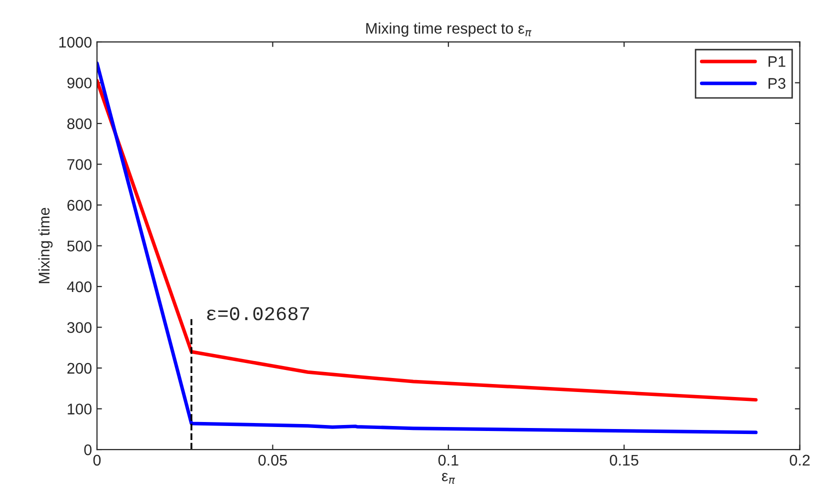 This screenshot has height=494, width=822. What do you see at coordinates (448, 478) in the screenshot?
I see `x-axis-title: ε$_{π}$` at bounding box center [448, 478].